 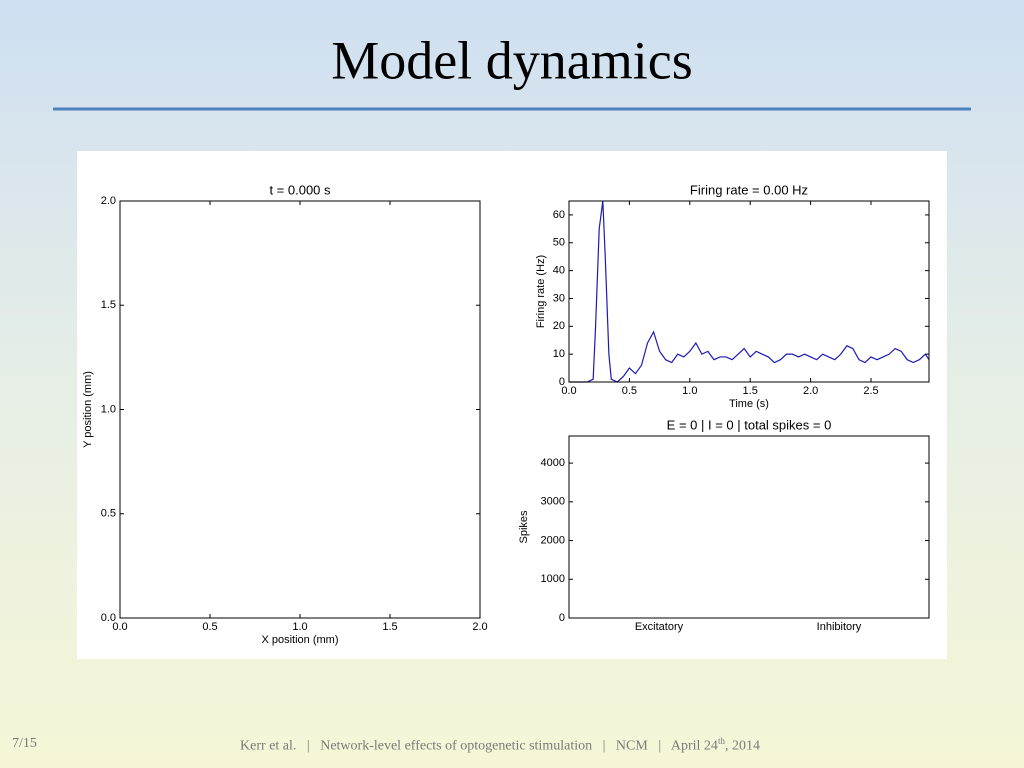 I want to click on footer-date-suffix: th, so click(x=721, y=741).